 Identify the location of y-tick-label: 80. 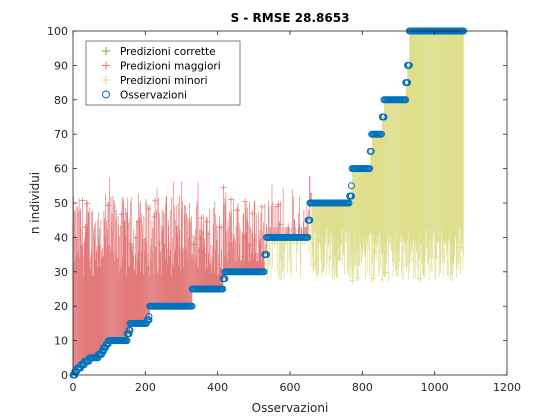
(61, 100).